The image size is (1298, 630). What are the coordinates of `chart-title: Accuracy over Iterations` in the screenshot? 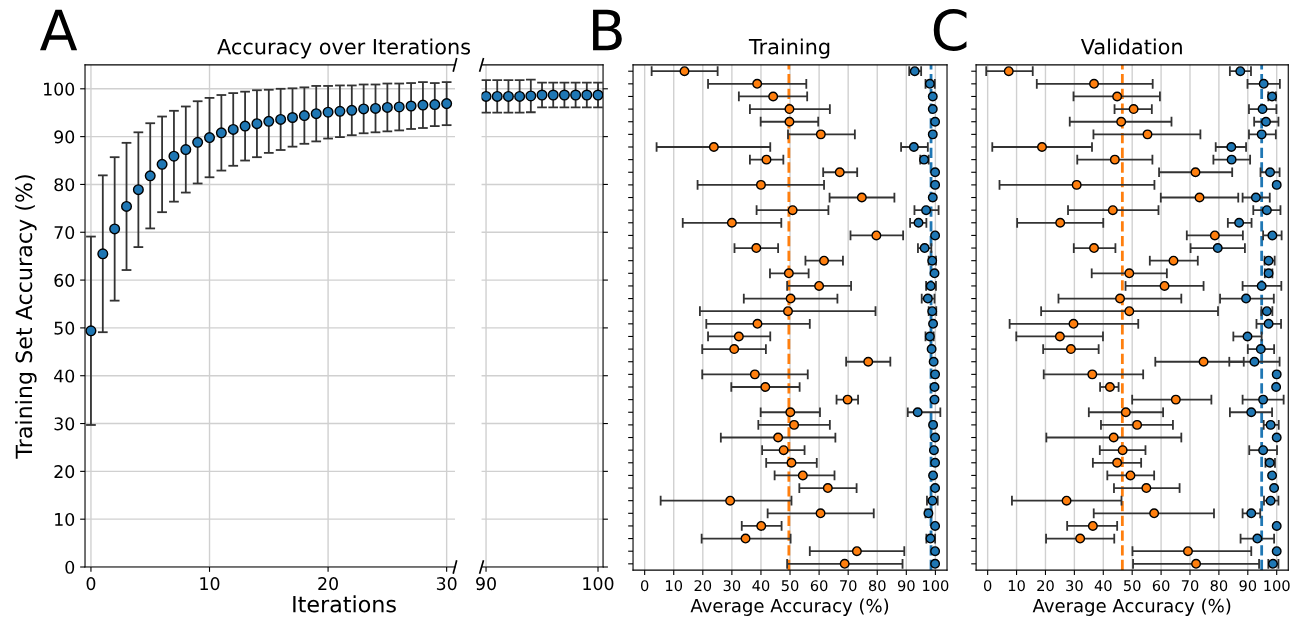 It's located at (344, 48).